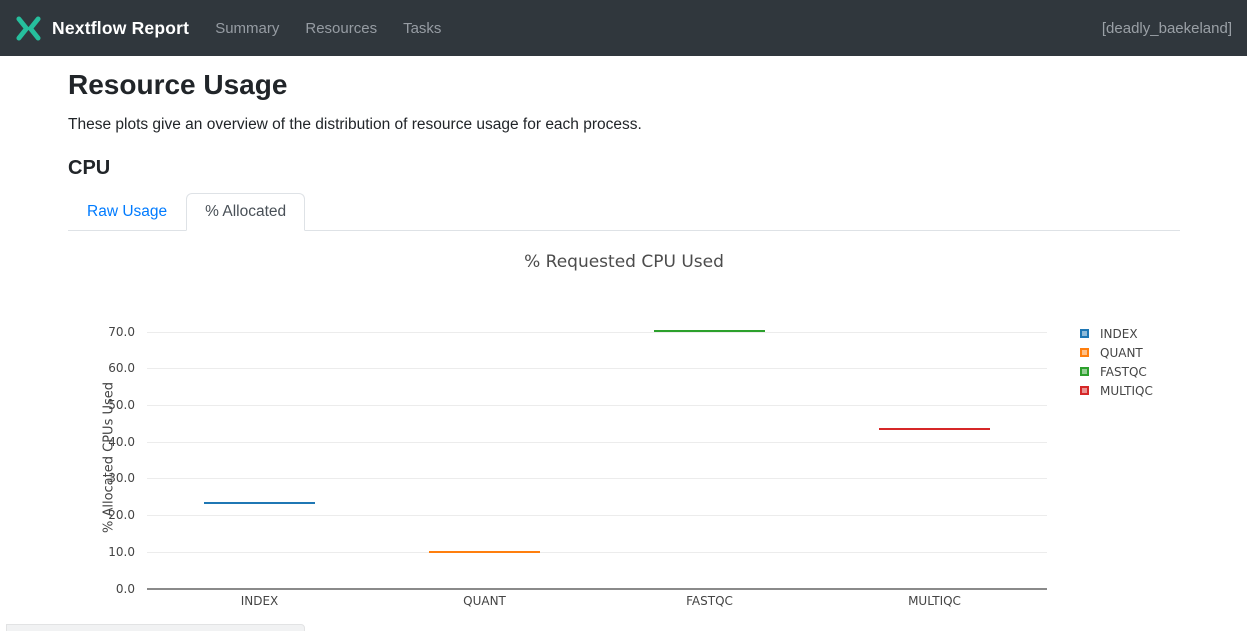  I want to click on nav-item-resources: Resources, so click(341, 28).